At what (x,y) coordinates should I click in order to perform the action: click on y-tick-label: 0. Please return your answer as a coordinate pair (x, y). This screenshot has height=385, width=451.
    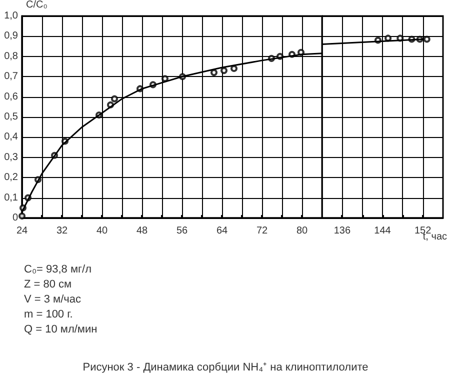
    Looking at the image, I should click on (15, 218).